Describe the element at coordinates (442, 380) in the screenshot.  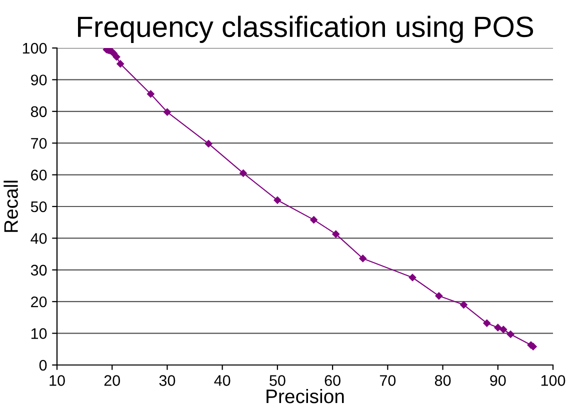
I see `x-tick-label: 80` at that location.